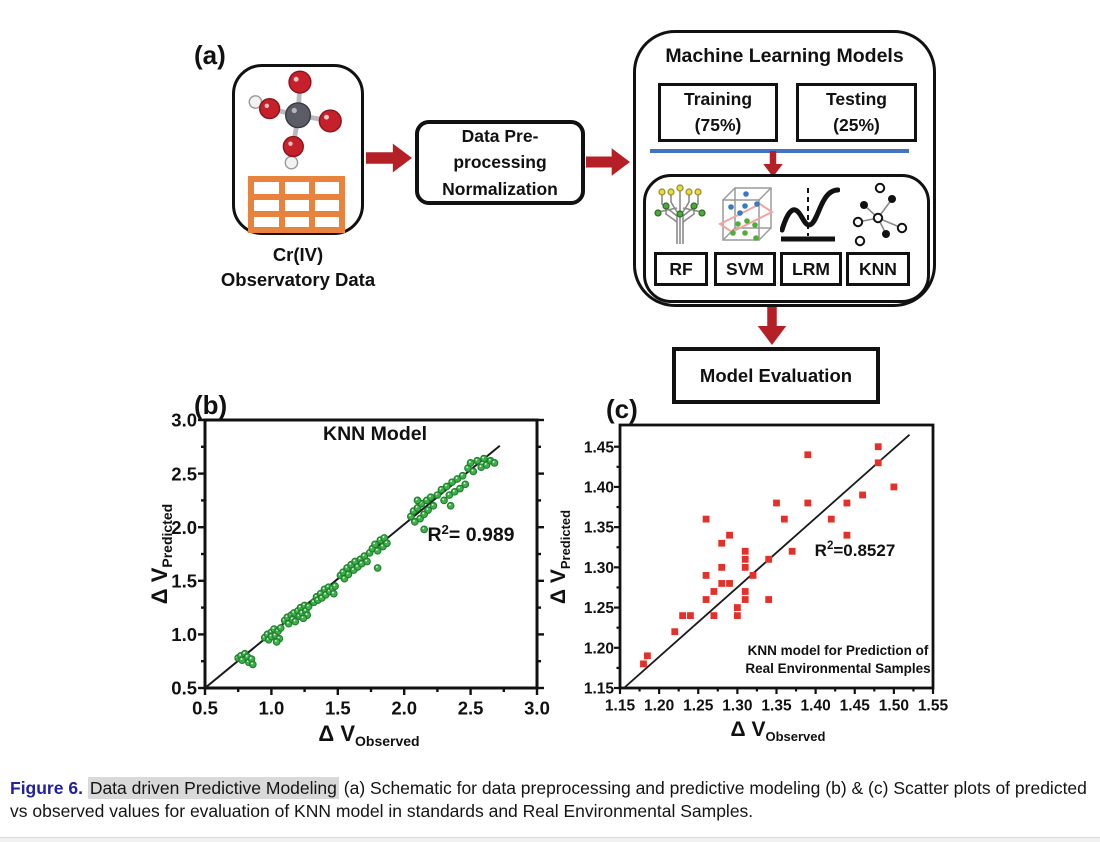 This screenshot has height=842, width=1100. I want to click on model-evaluation-label: Model Evaluation, so click(776, 375).